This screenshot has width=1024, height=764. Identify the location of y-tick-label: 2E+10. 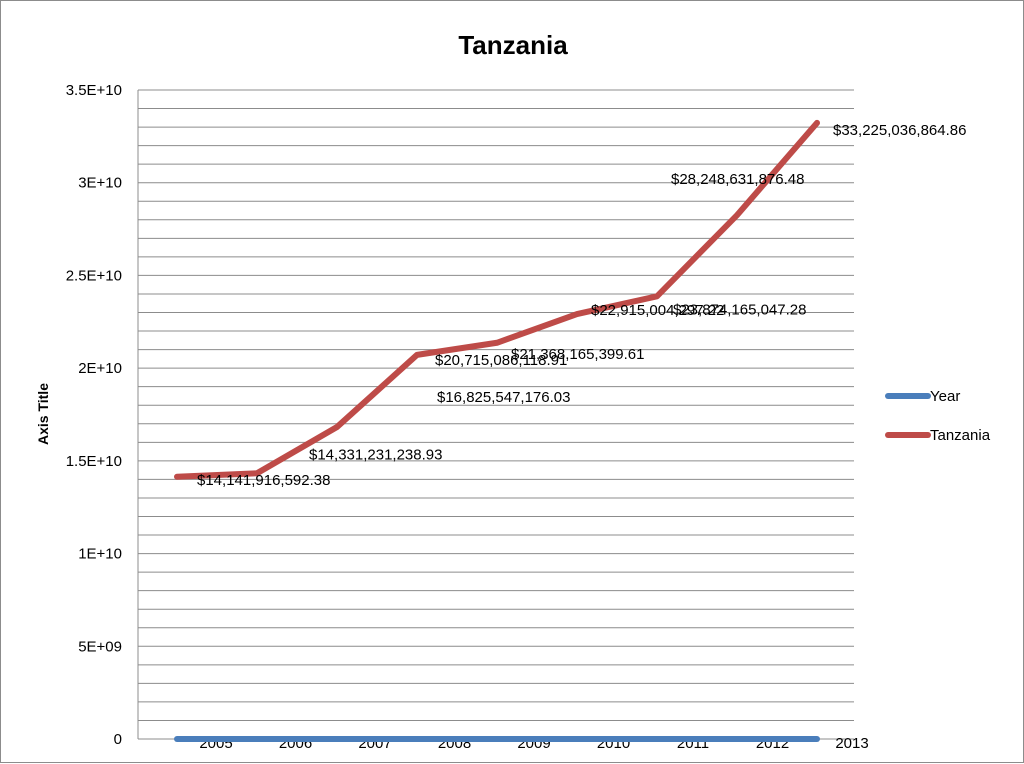
(100, 368).